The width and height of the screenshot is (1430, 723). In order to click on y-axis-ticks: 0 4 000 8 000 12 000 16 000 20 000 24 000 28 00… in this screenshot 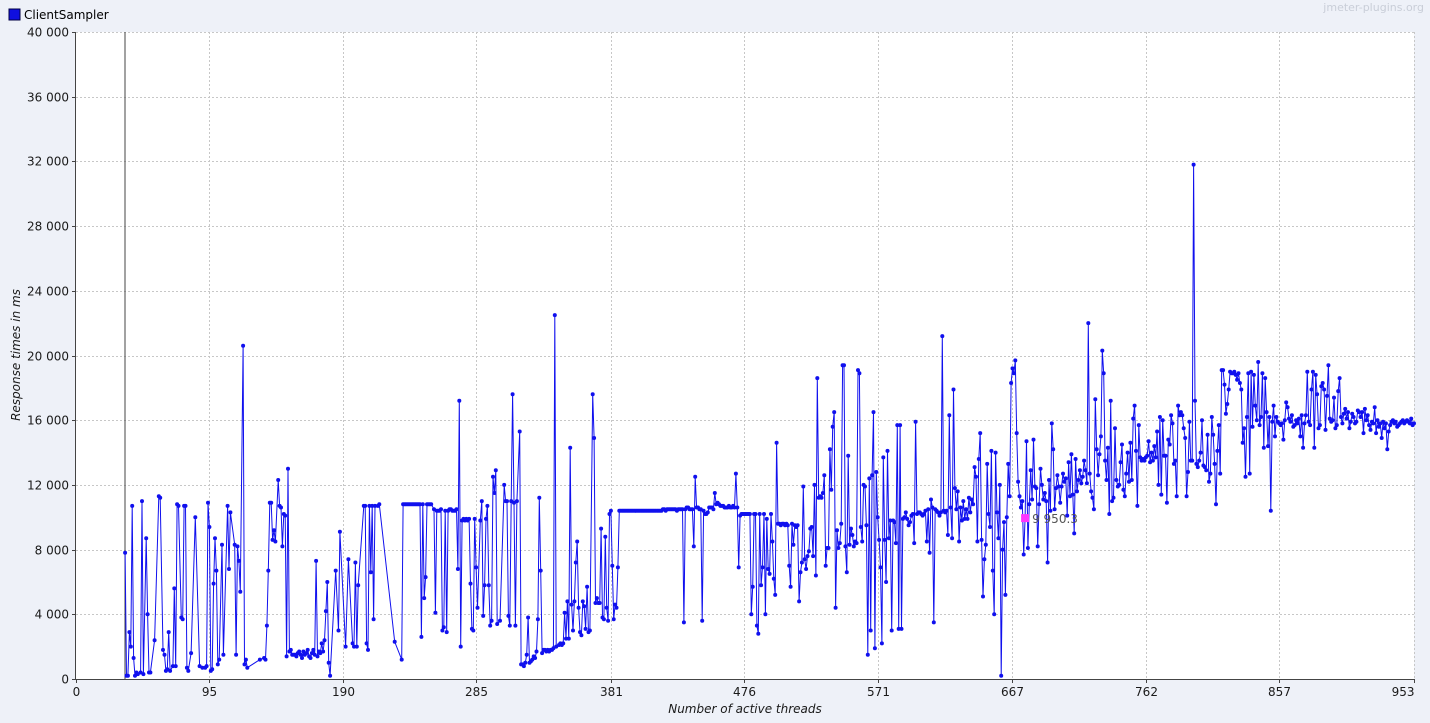, I will do `click(51, 356)`.